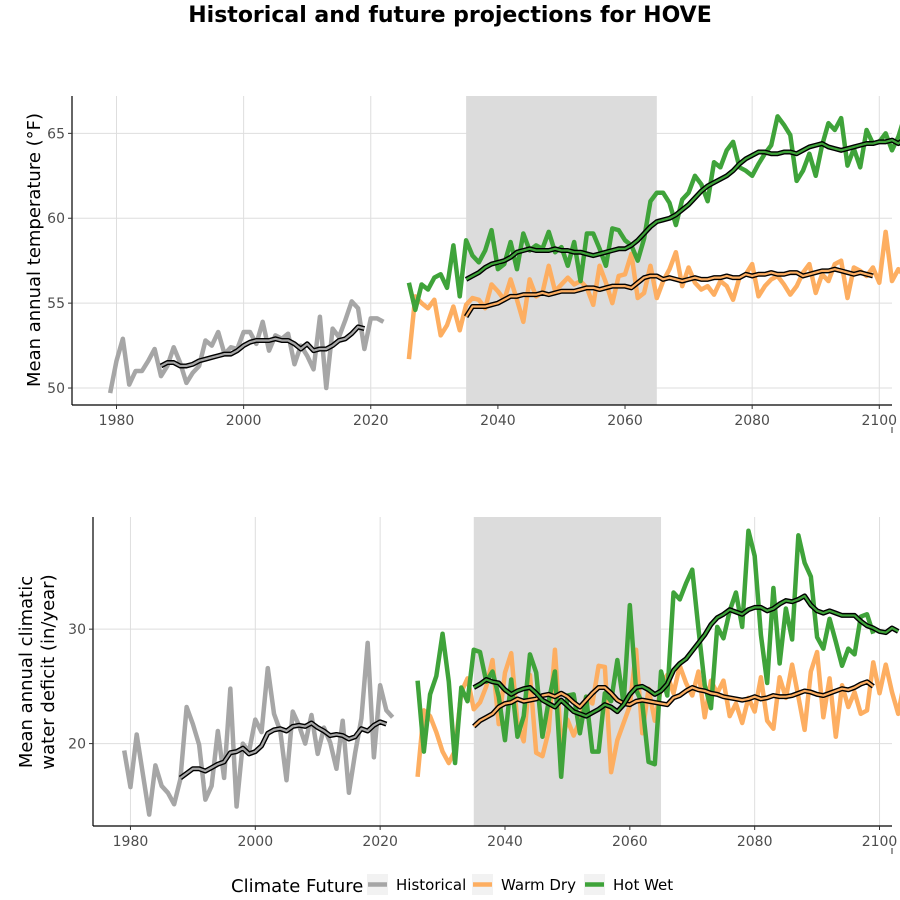 The width and height of the screenshot is (900, 900). I want to click on smoothed-line-warm-dry-smoothed, so click(669, 293).